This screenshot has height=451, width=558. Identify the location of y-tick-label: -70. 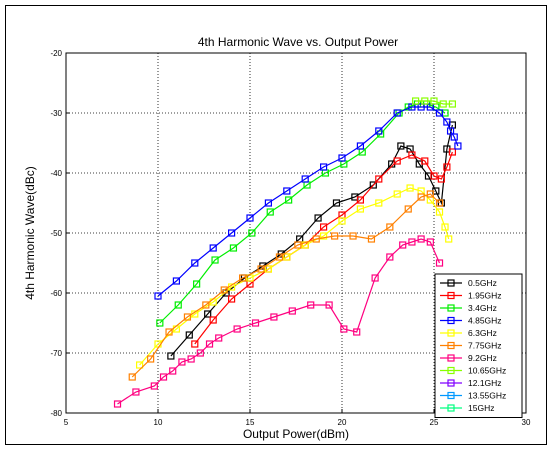
(56, 353).